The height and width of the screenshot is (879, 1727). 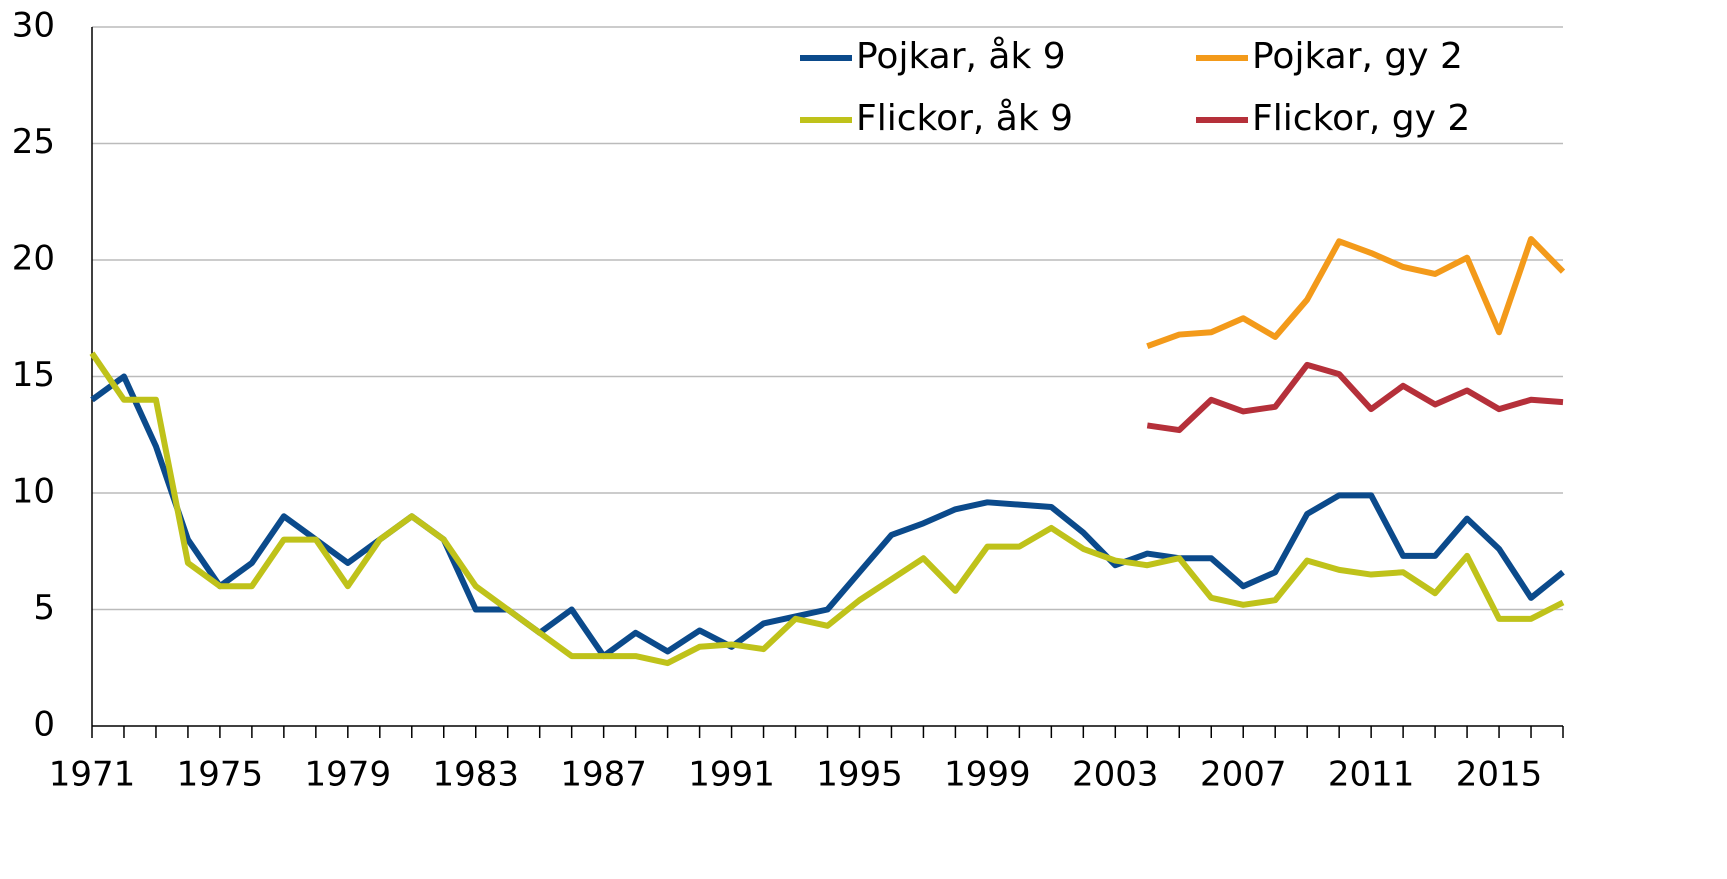 What do you see at coordinates (44, 608) in the screenshot?
I see `y-tick-label: 5` at bounding box center [44, 608].